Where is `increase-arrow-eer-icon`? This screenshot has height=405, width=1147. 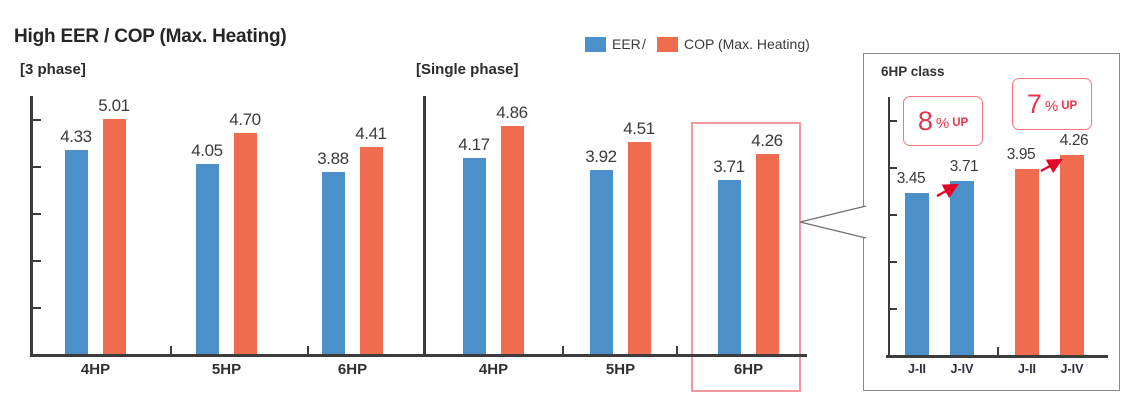
increase-arrow-eer-icon is located at coordinates (947, 191).